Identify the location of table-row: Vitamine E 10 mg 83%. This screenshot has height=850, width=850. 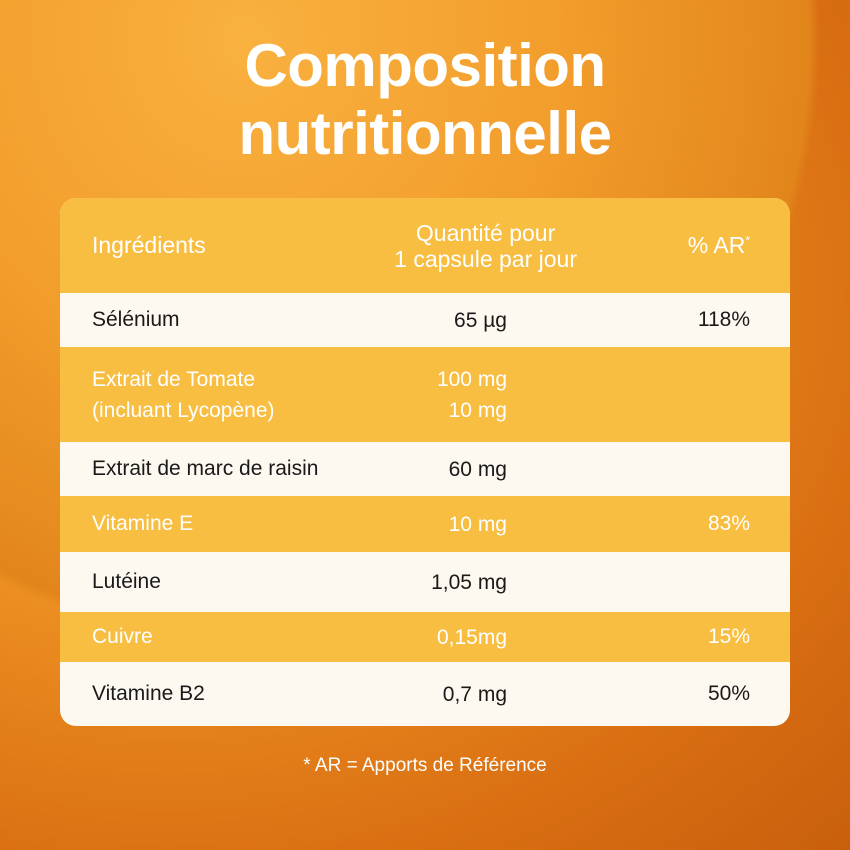
(425, 524).